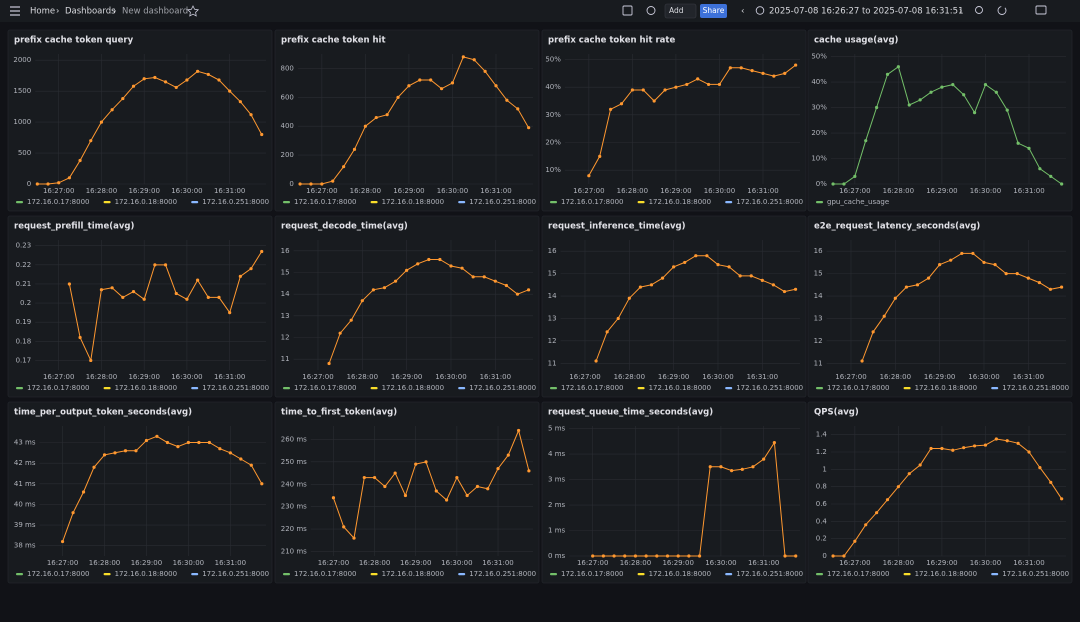 The height and width of the screenshot is (622, 1080). I want to click on x-tick-label: 16:31:00, so click(497, 563).